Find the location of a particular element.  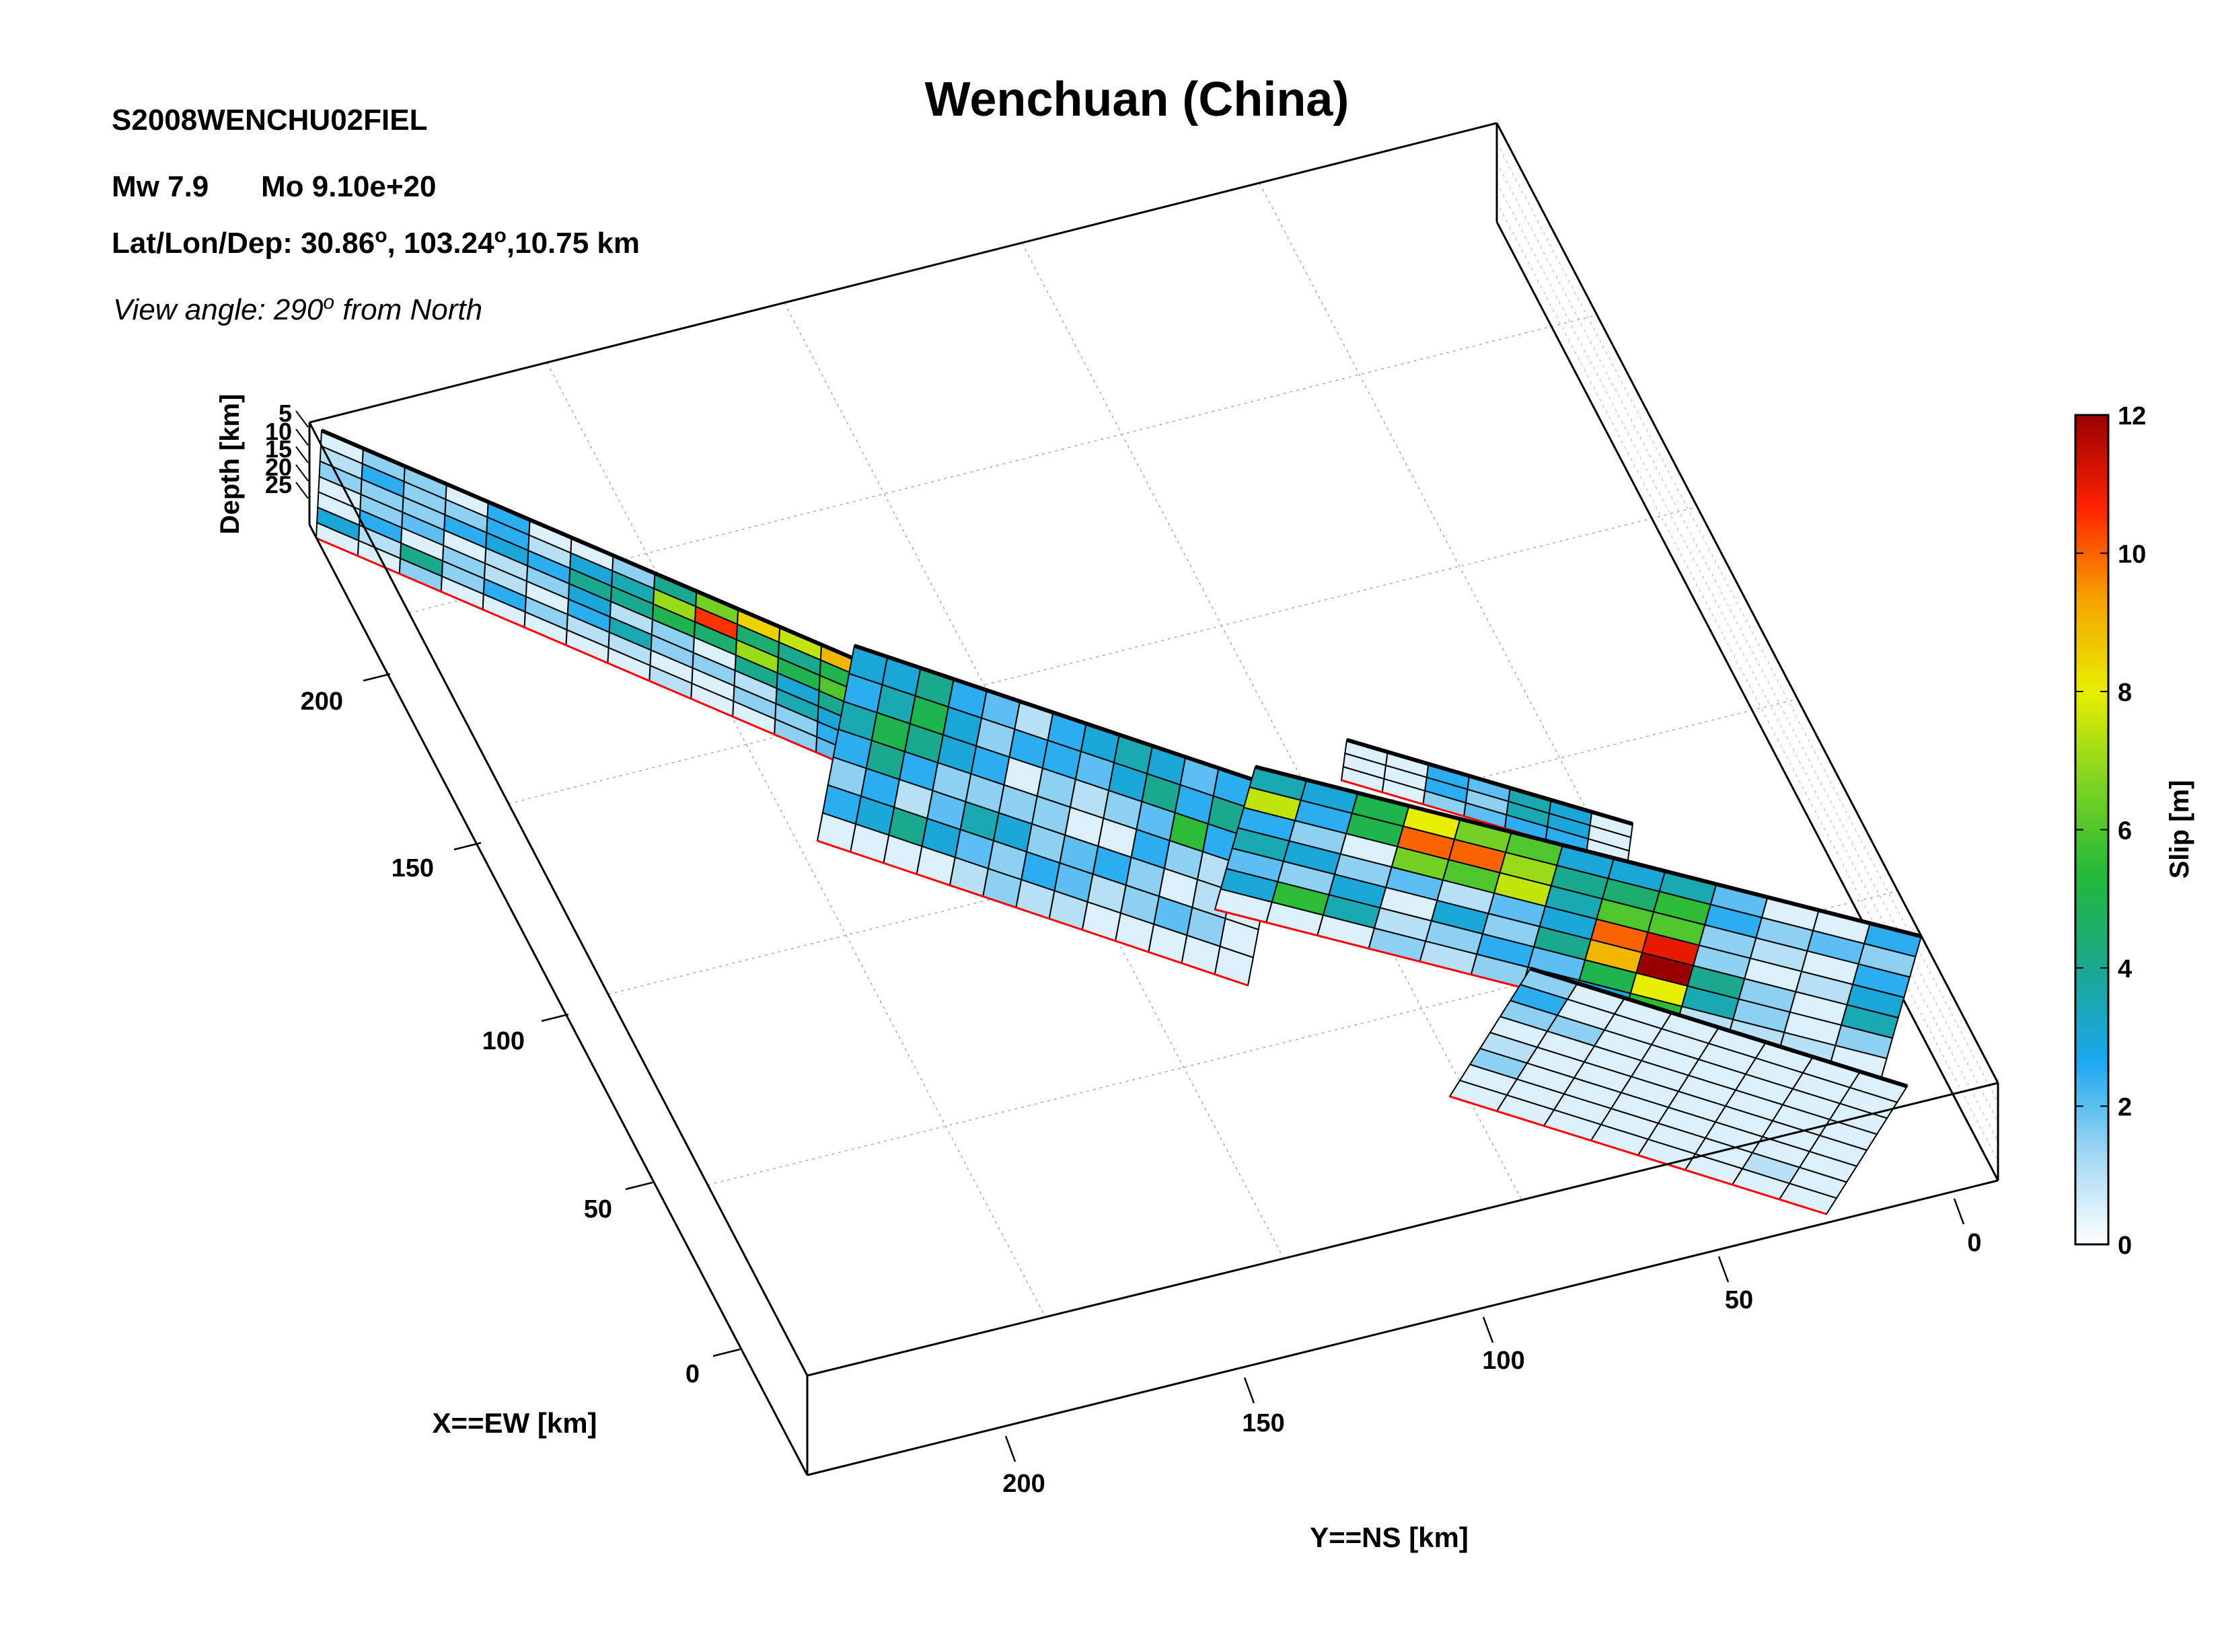

z-tick-label: 5 is located at coordinates (285, 413).